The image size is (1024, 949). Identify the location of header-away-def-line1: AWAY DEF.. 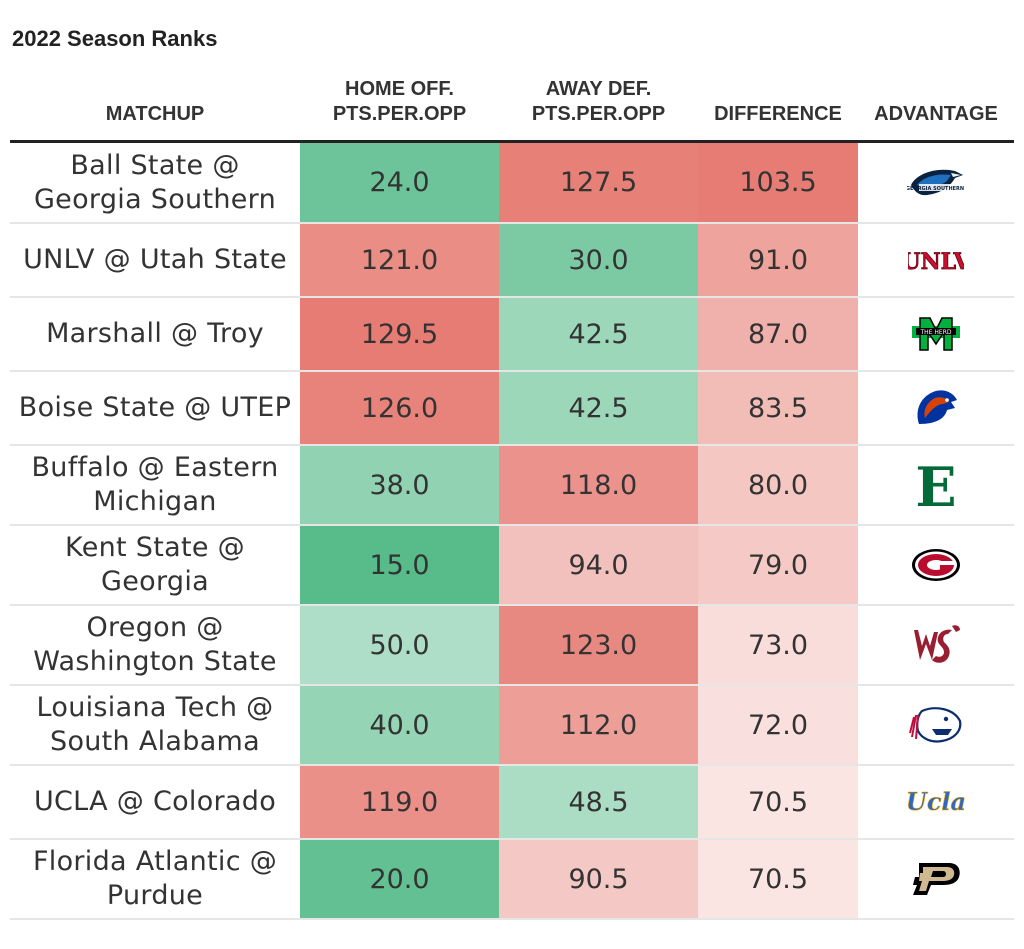
(598, 89).